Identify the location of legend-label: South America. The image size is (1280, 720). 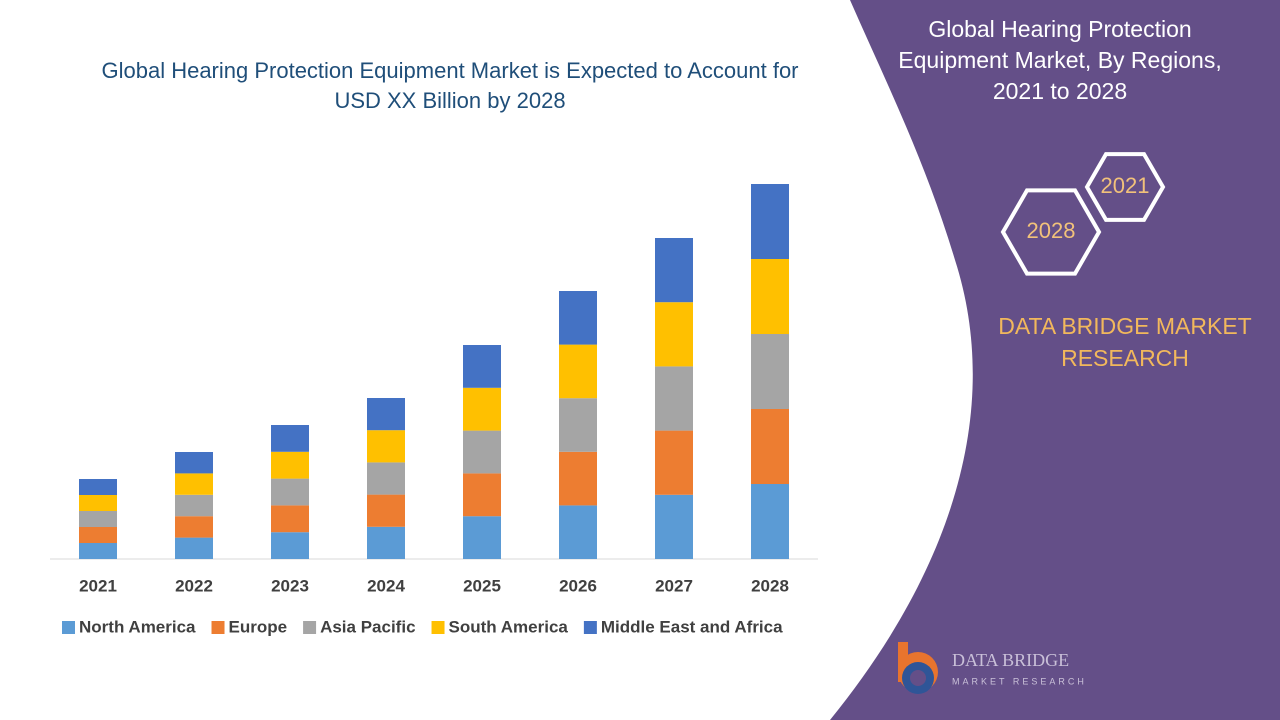
(509, 626).